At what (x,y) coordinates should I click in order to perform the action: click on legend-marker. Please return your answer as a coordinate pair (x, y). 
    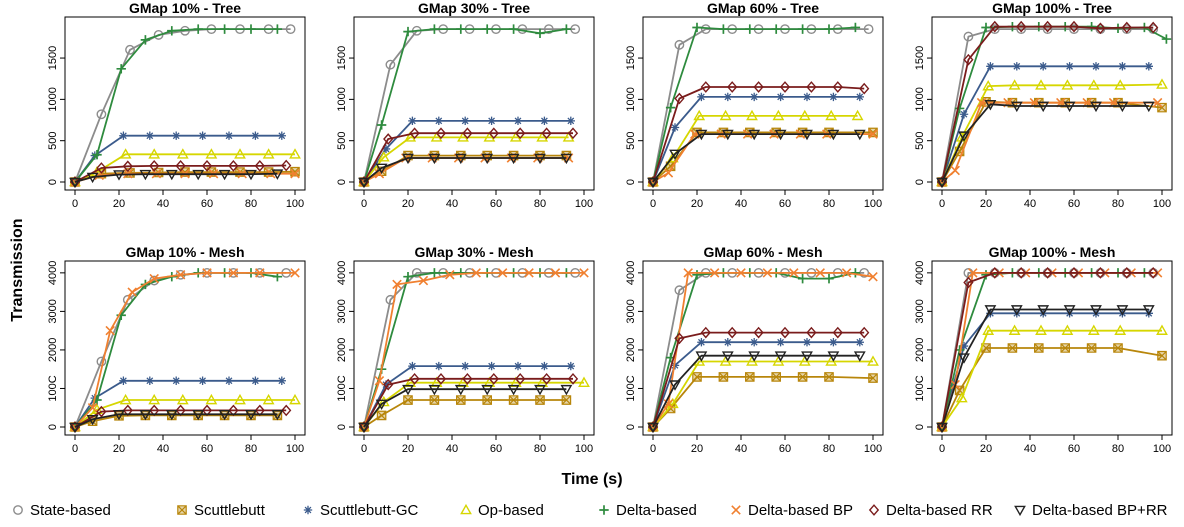
    Looking at the image, I should click on (308, 510).